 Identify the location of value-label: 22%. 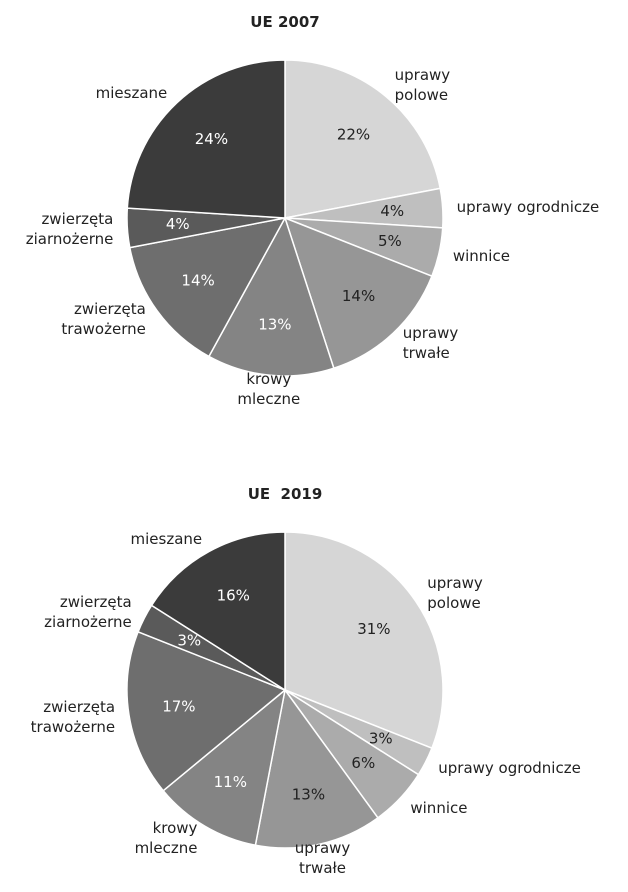
(353, 135).